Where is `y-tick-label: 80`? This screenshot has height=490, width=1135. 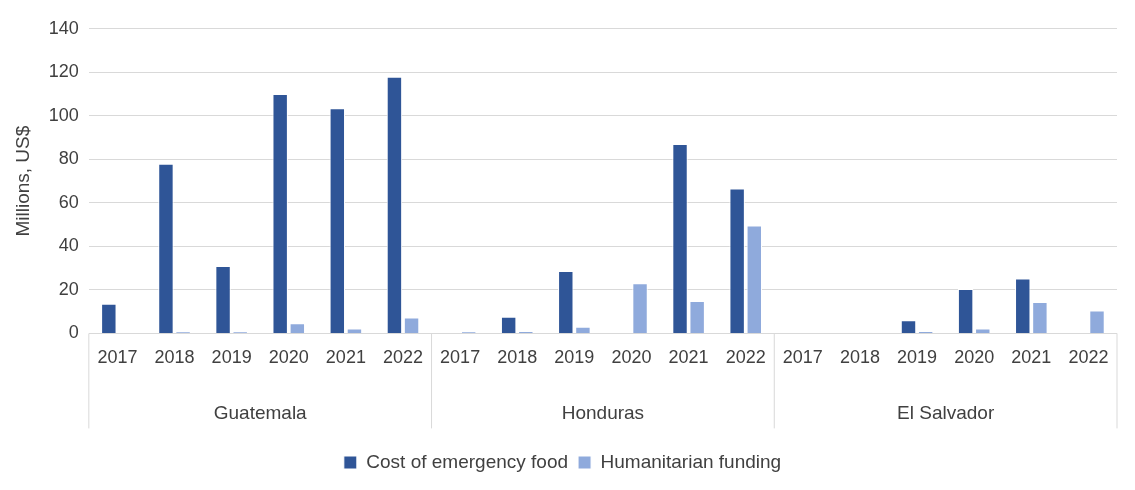
y-tick-label: 80 is located at coordinates (68, 158).